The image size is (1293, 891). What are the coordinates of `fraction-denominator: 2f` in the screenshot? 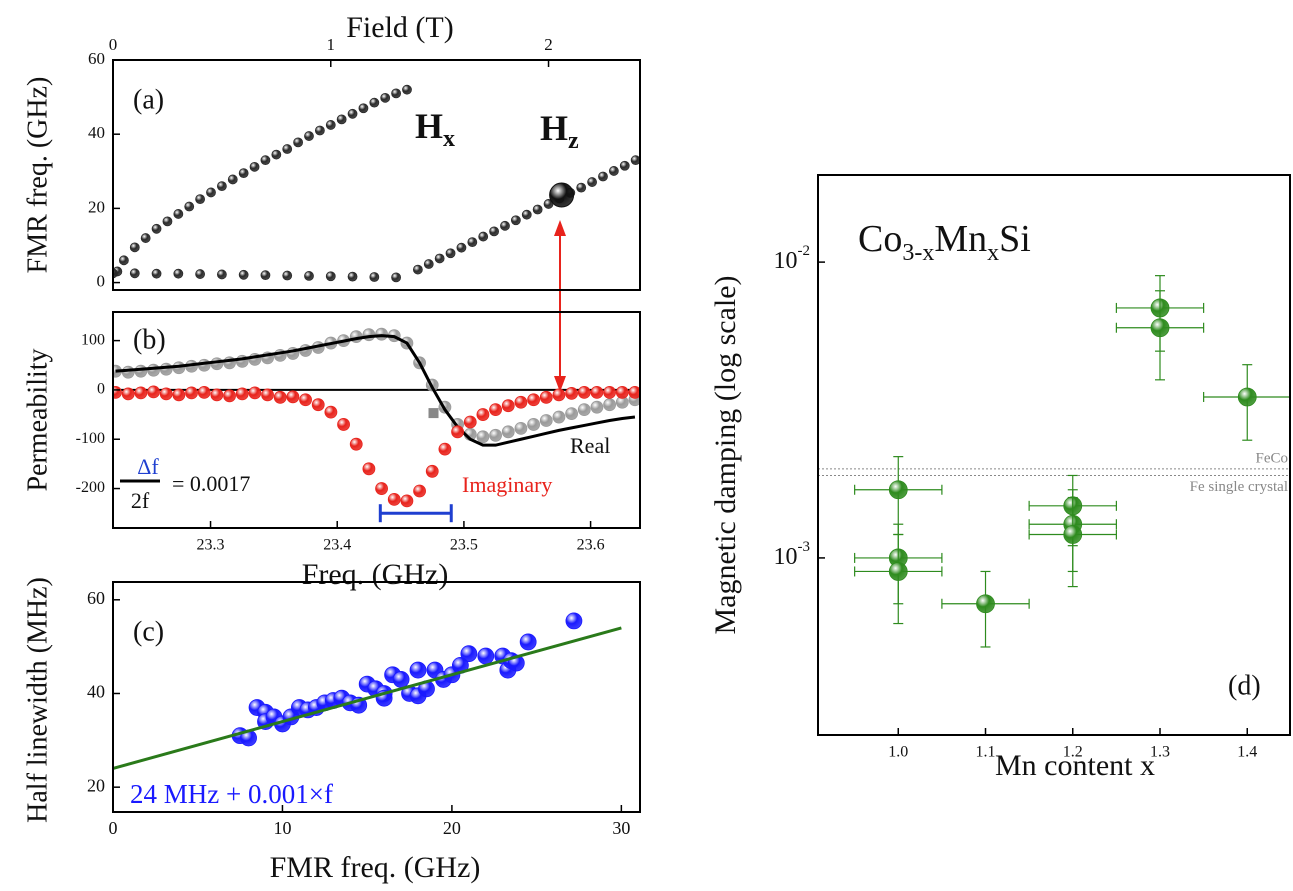 It's located at (140, 500).